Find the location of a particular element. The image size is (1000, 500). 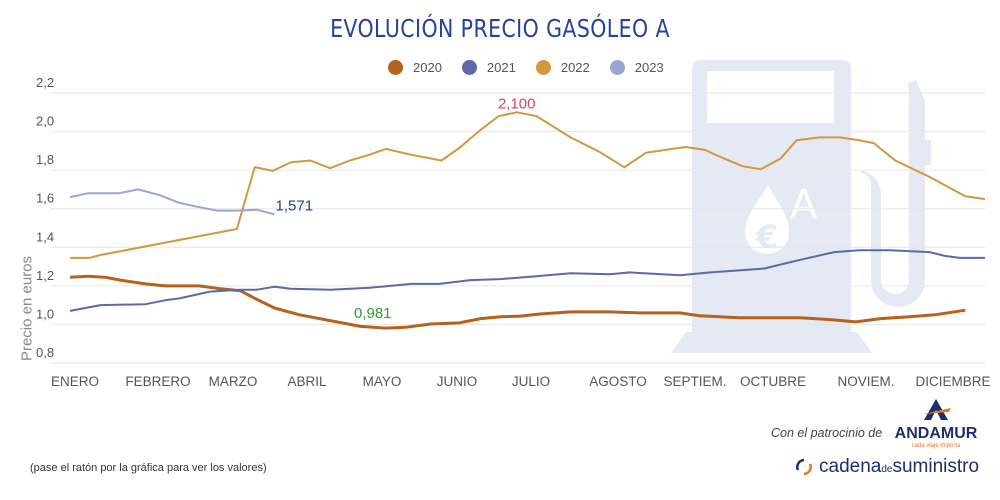

legend-label: 2021 is located at coordinates (501, 67).